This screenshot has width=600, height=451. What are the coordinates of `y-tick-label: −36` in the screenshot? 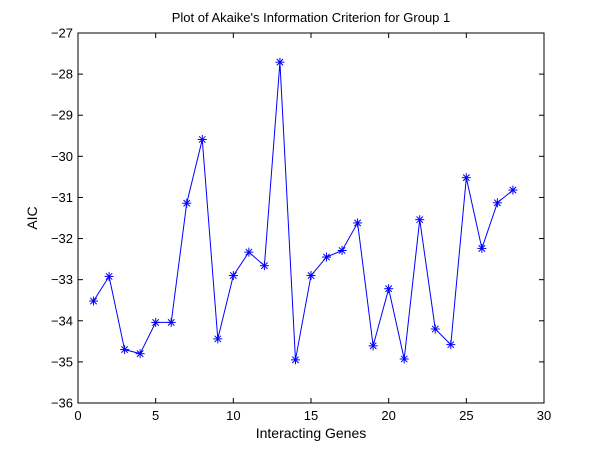 It's located at (62, 403).